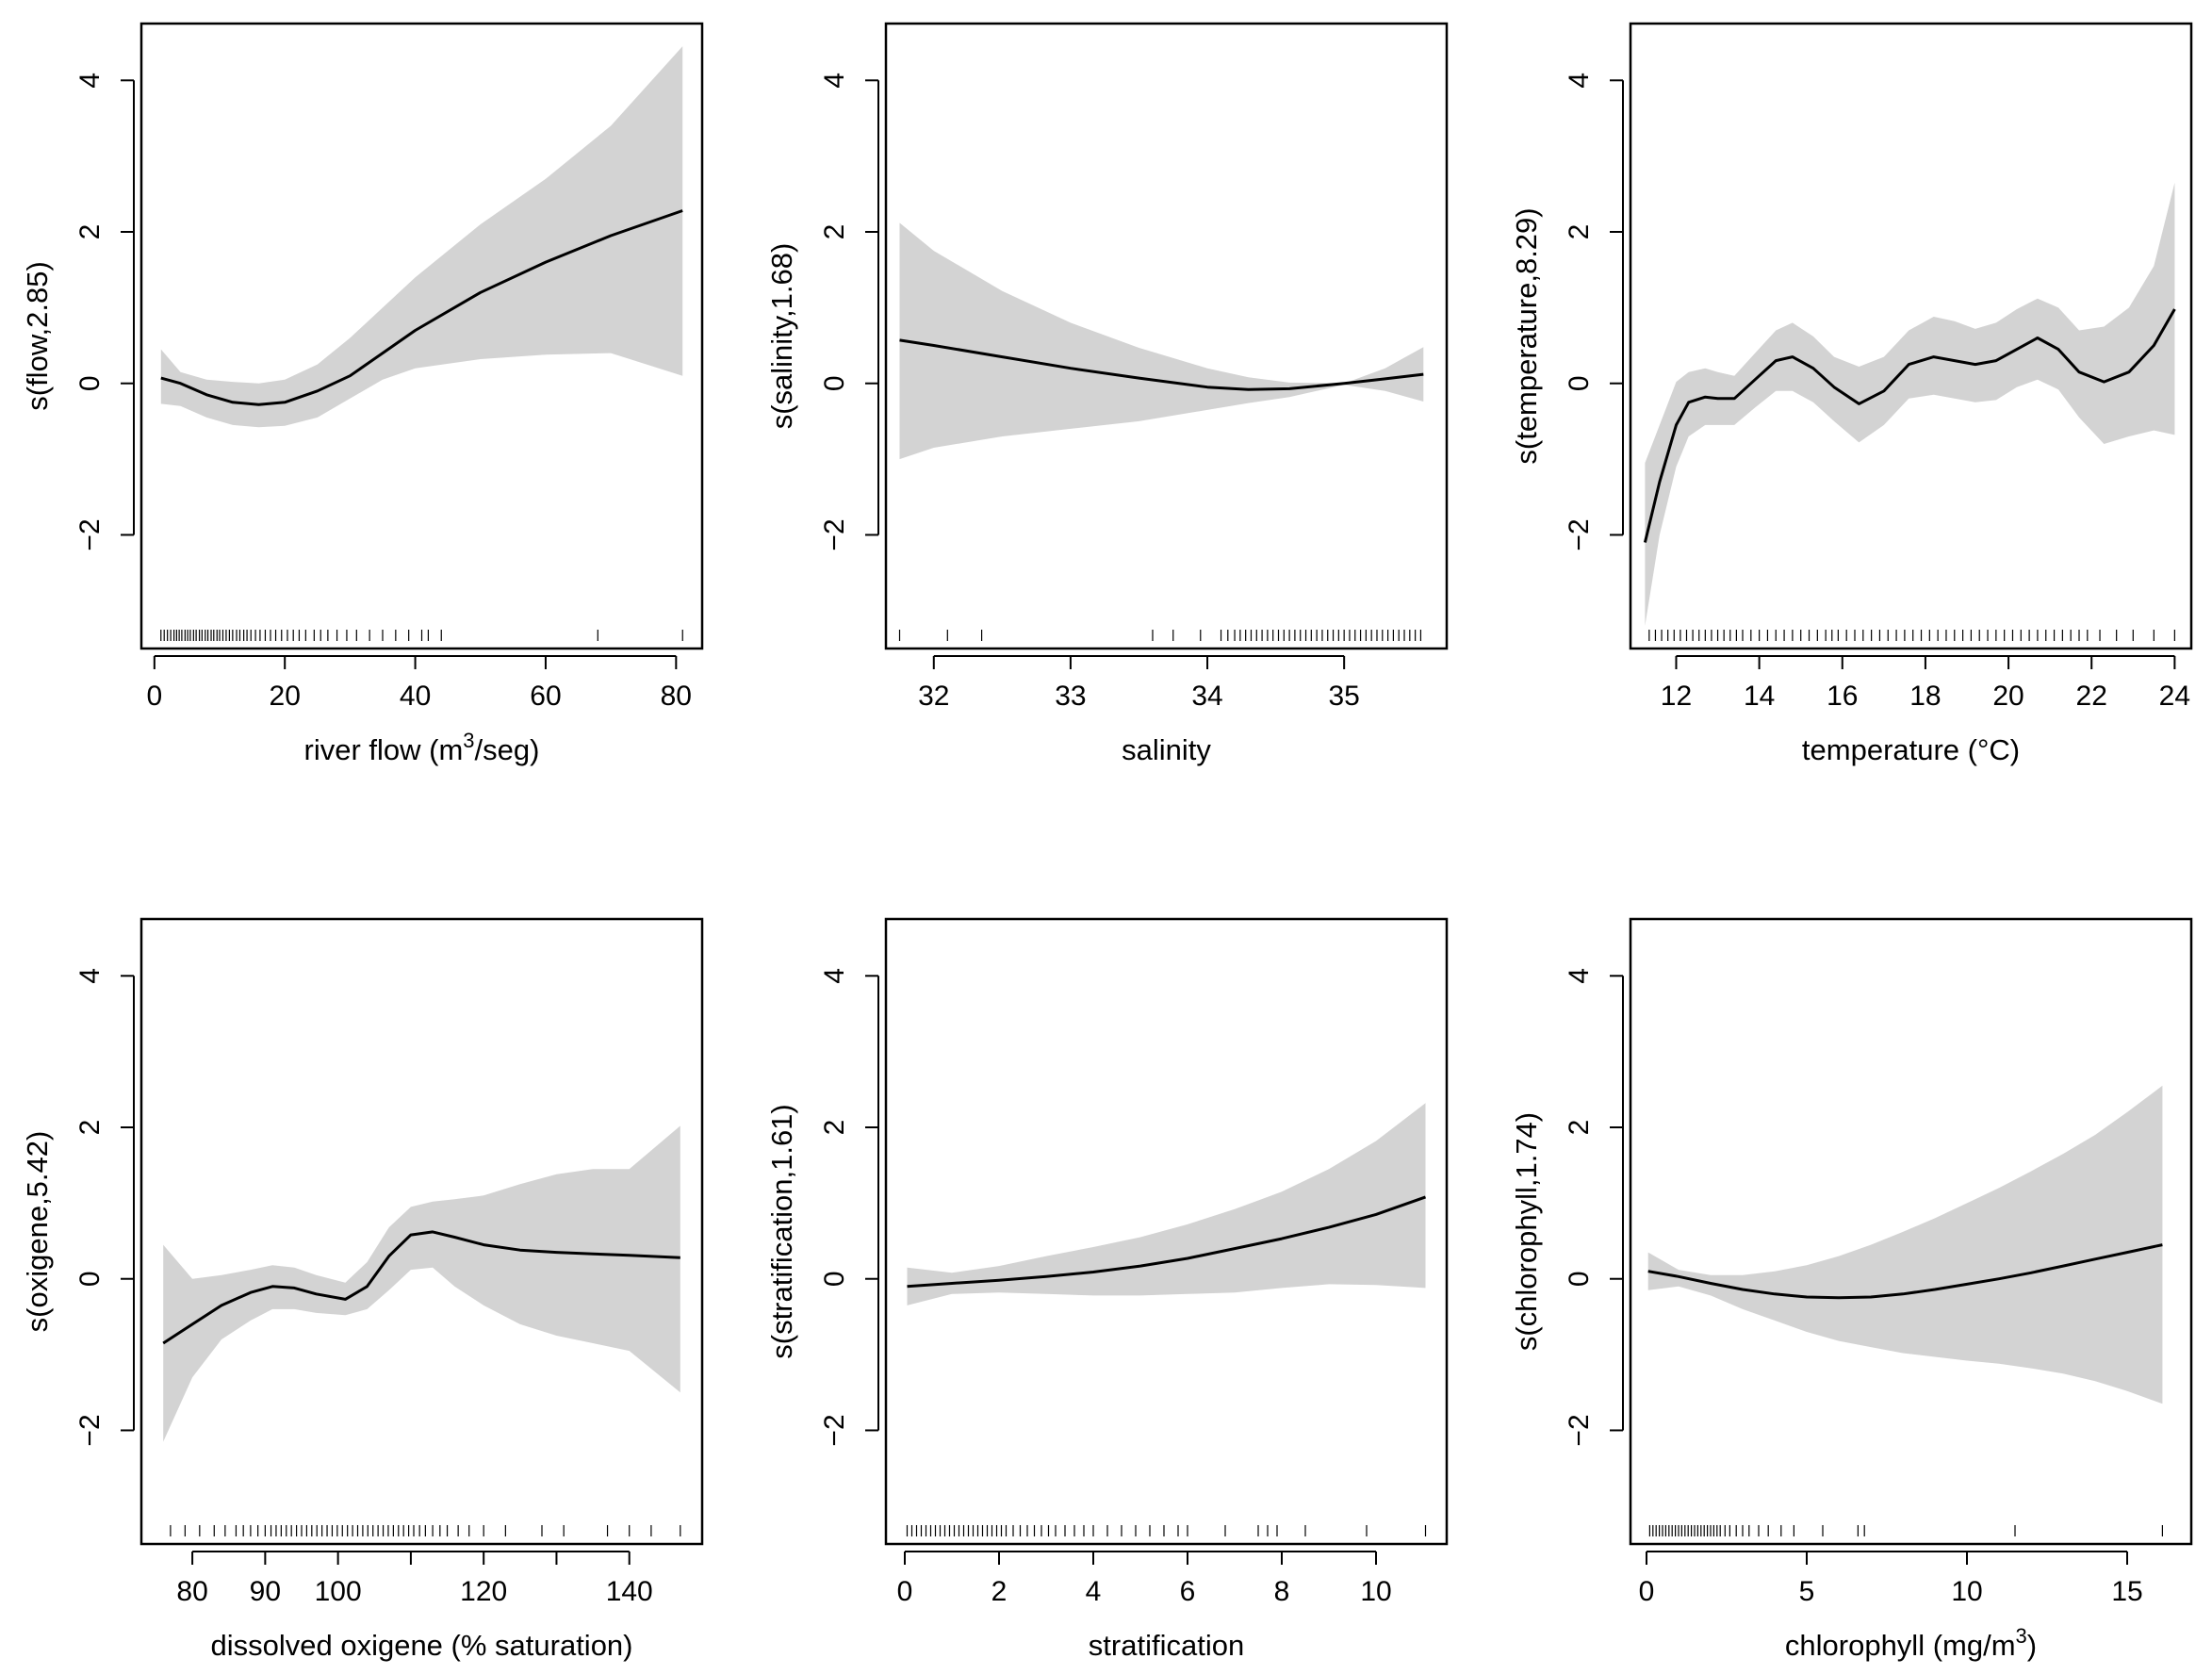  Describe the element at coordinates (1911, 749) in the screenshot. I see `x-axis-label: temperature (°C)` at that location.